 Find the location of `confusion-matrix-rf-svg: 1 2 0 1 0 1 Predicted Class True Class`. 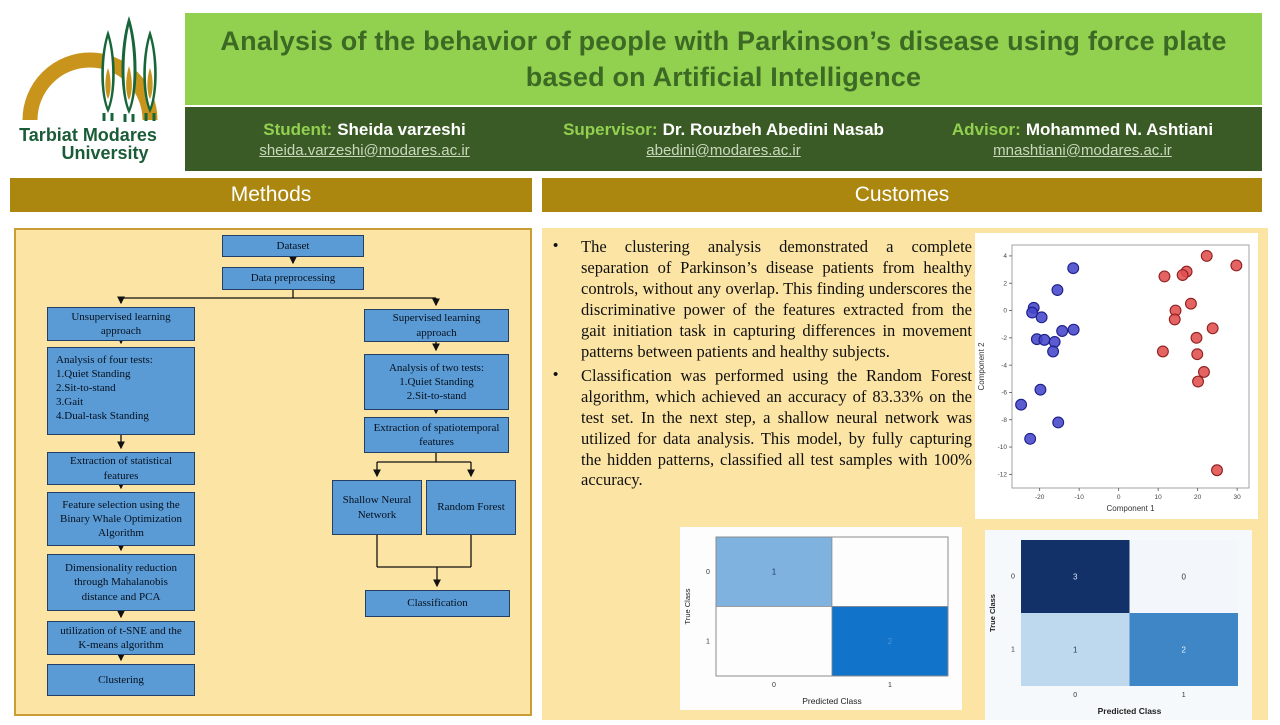

confusion-matrix-rf-svg: 1 2 0 1 0 1 Predicted Class True Class is located at coordinates (821, 618).